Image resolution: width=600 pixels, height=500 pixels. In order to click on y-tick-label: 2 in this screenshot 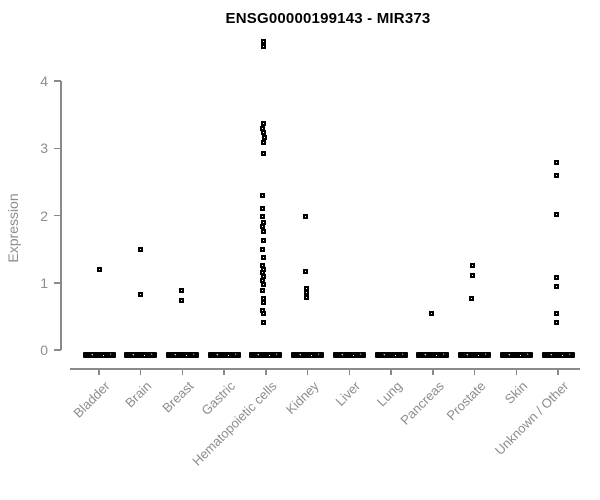, I will do `click(44, 215)`.